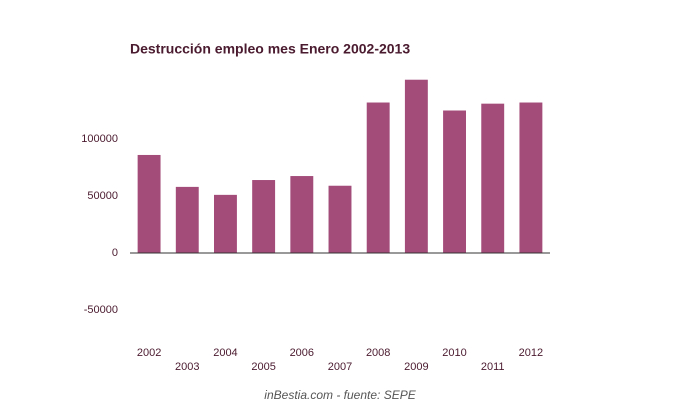 The image size is (680, 420). I want to click on x-tick-label: 2006, so click(302, 353).